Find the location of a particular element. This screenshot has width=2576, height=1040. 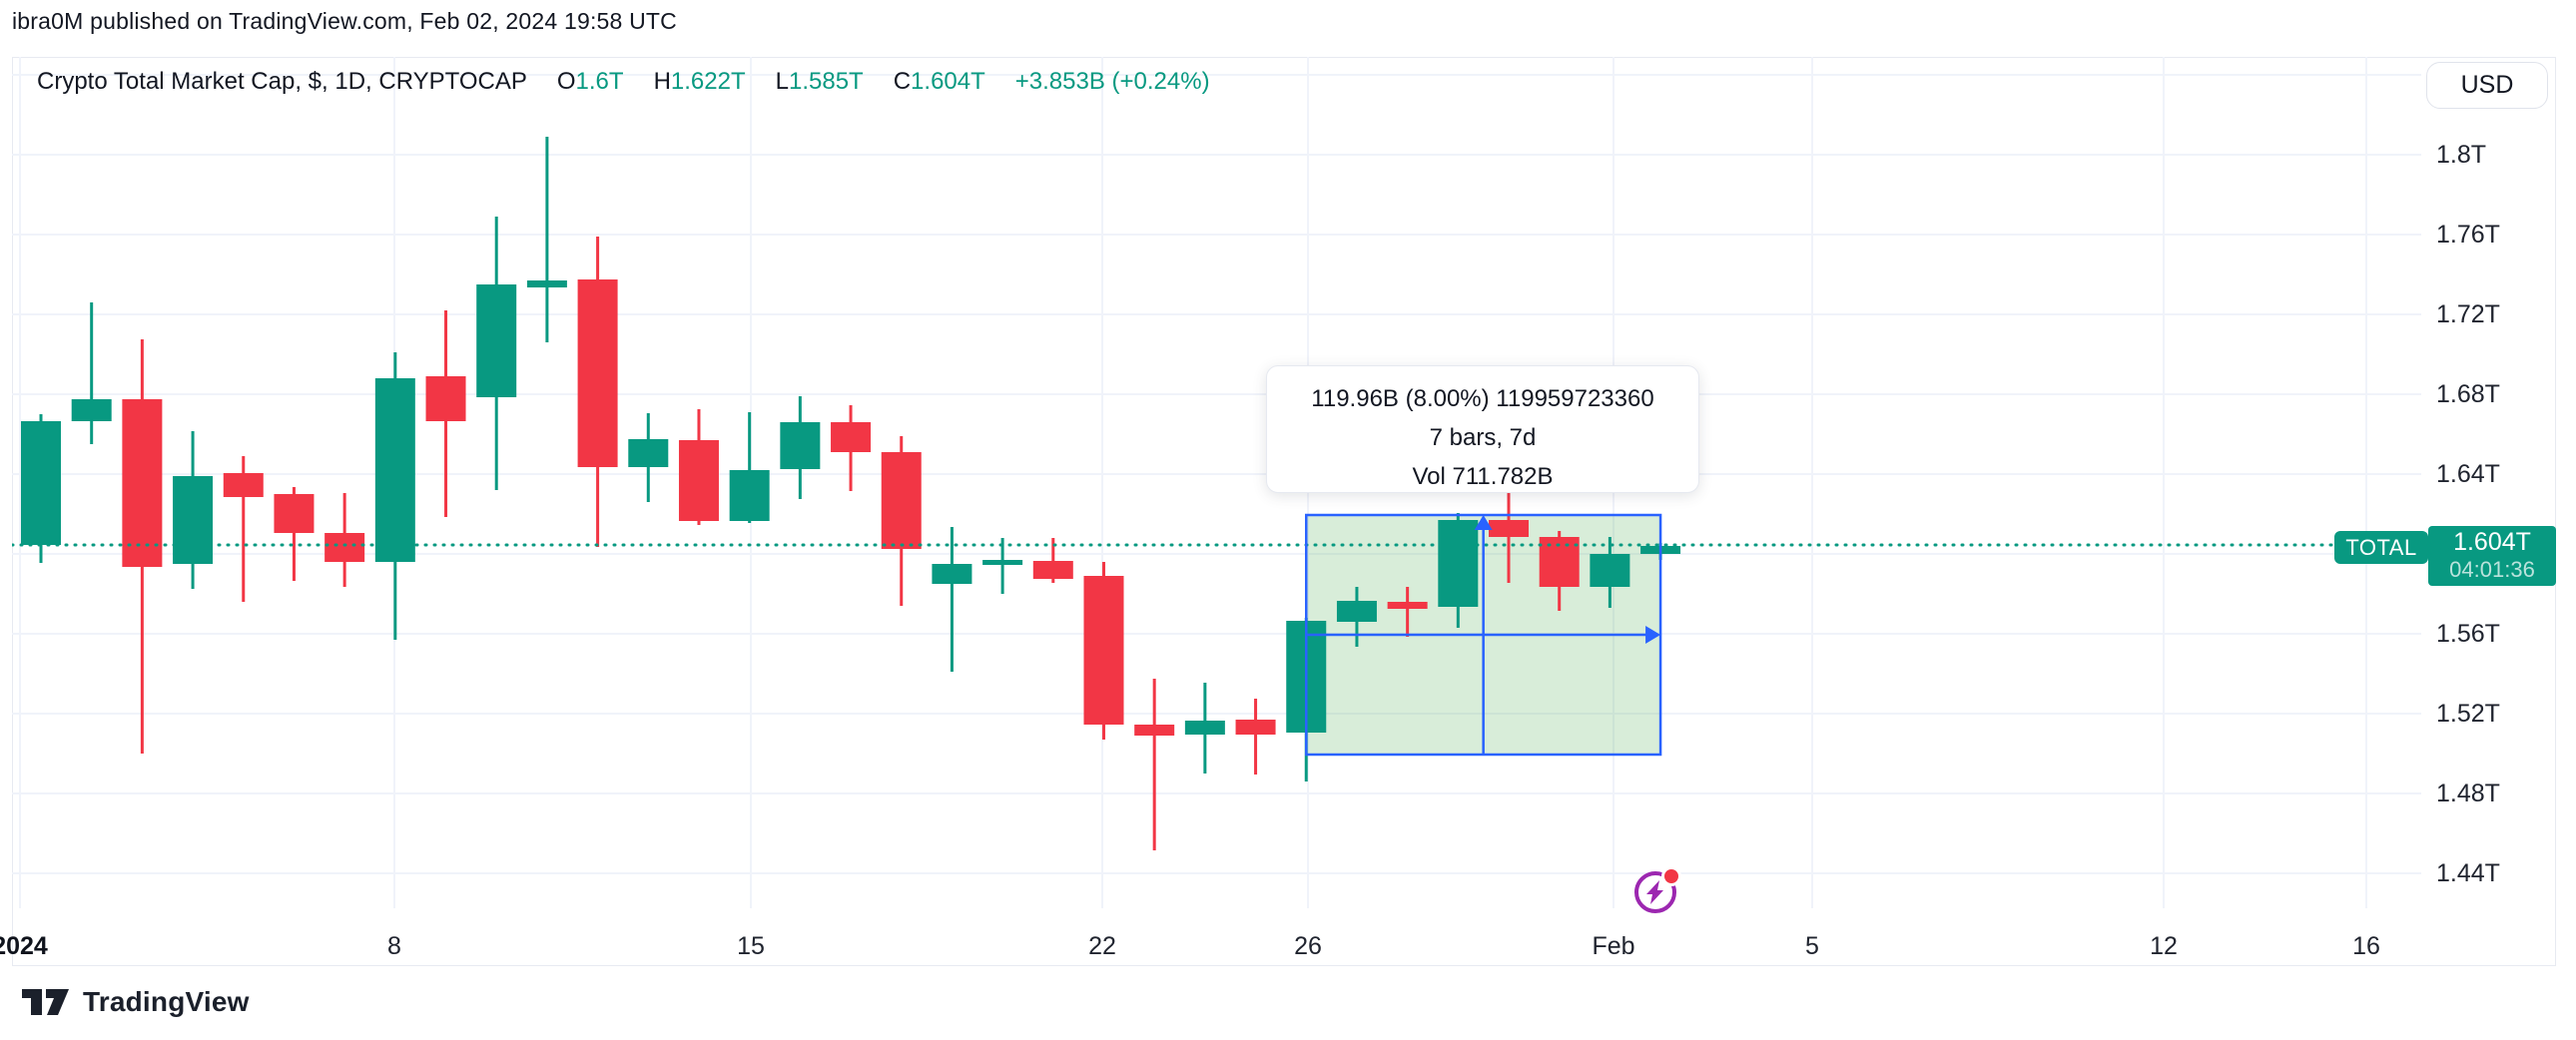

measure-change-line: 119.96B (8.00%) 119959723360 is located at coordinates (1482, 398).